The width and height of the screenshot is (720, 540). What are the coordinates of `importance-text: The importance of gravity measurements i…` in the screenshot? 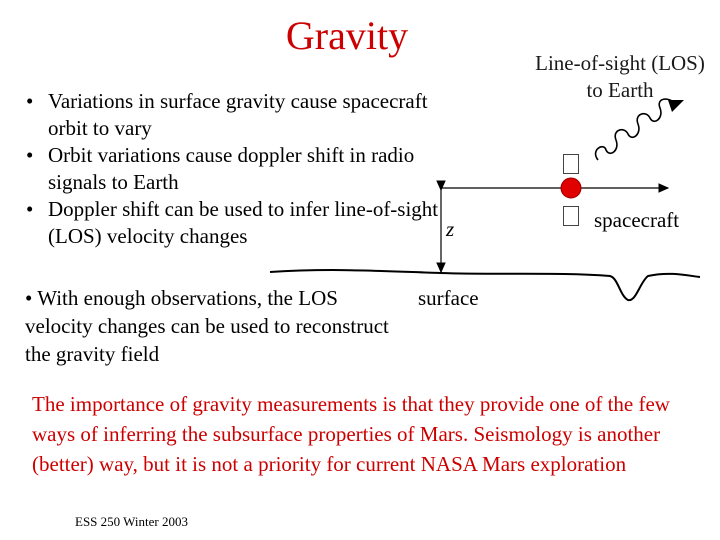 It's located at (351, 434).